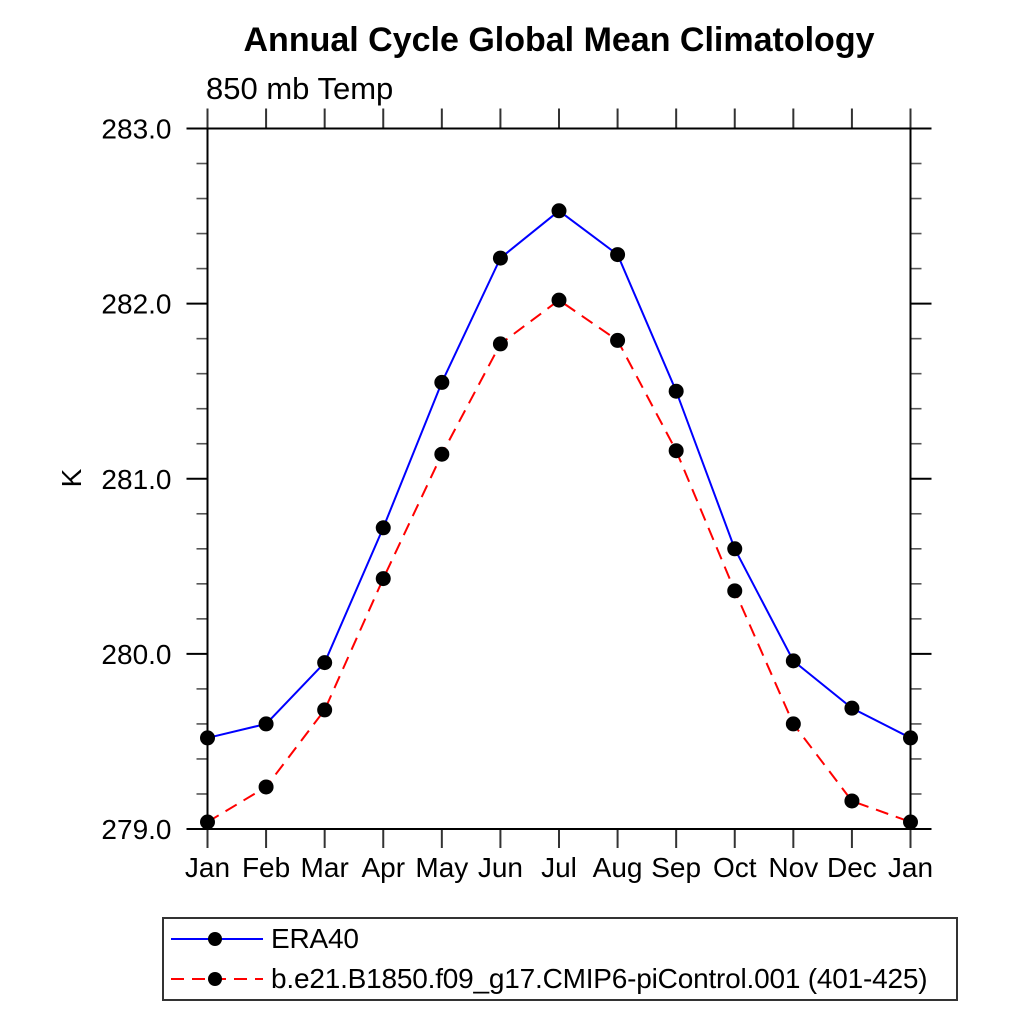 Image resolution: width=1024 pixels, height=1024 pixels. I want to click on x-tick-label: May, so click(441, 867).